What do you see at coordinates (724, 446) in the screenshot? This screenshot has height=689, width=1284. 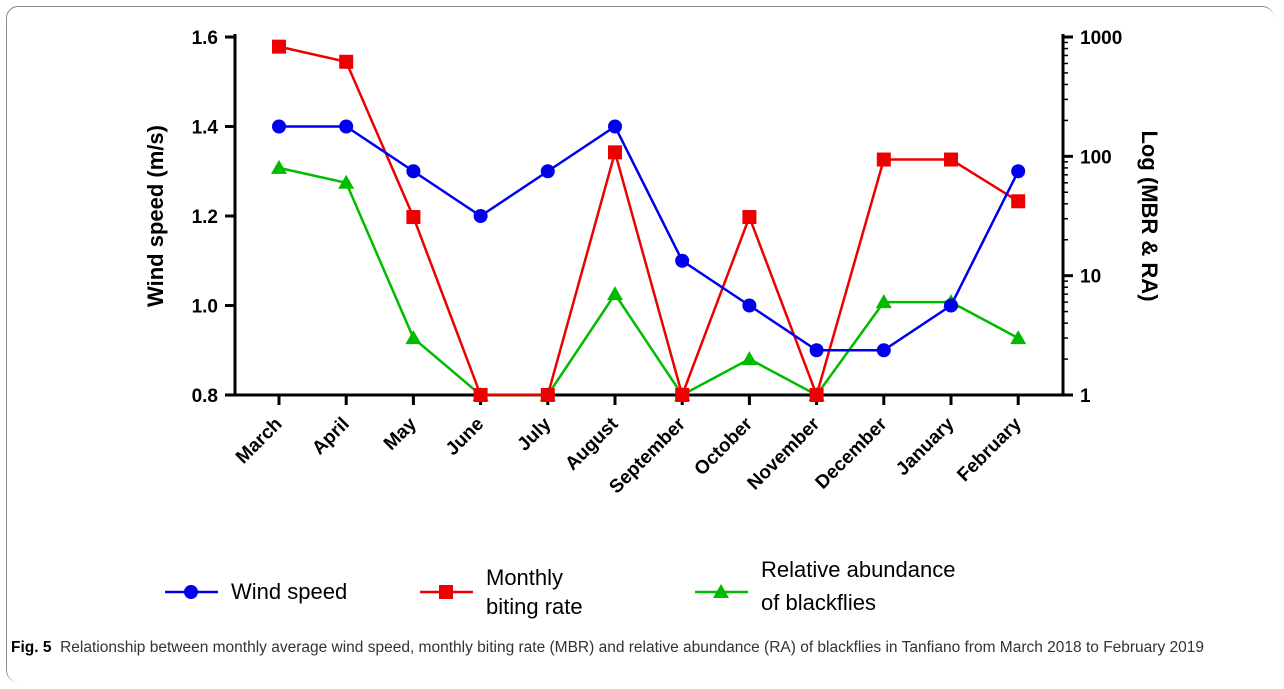 I see `x-tick-label: October` at bounding box center [724, 446].